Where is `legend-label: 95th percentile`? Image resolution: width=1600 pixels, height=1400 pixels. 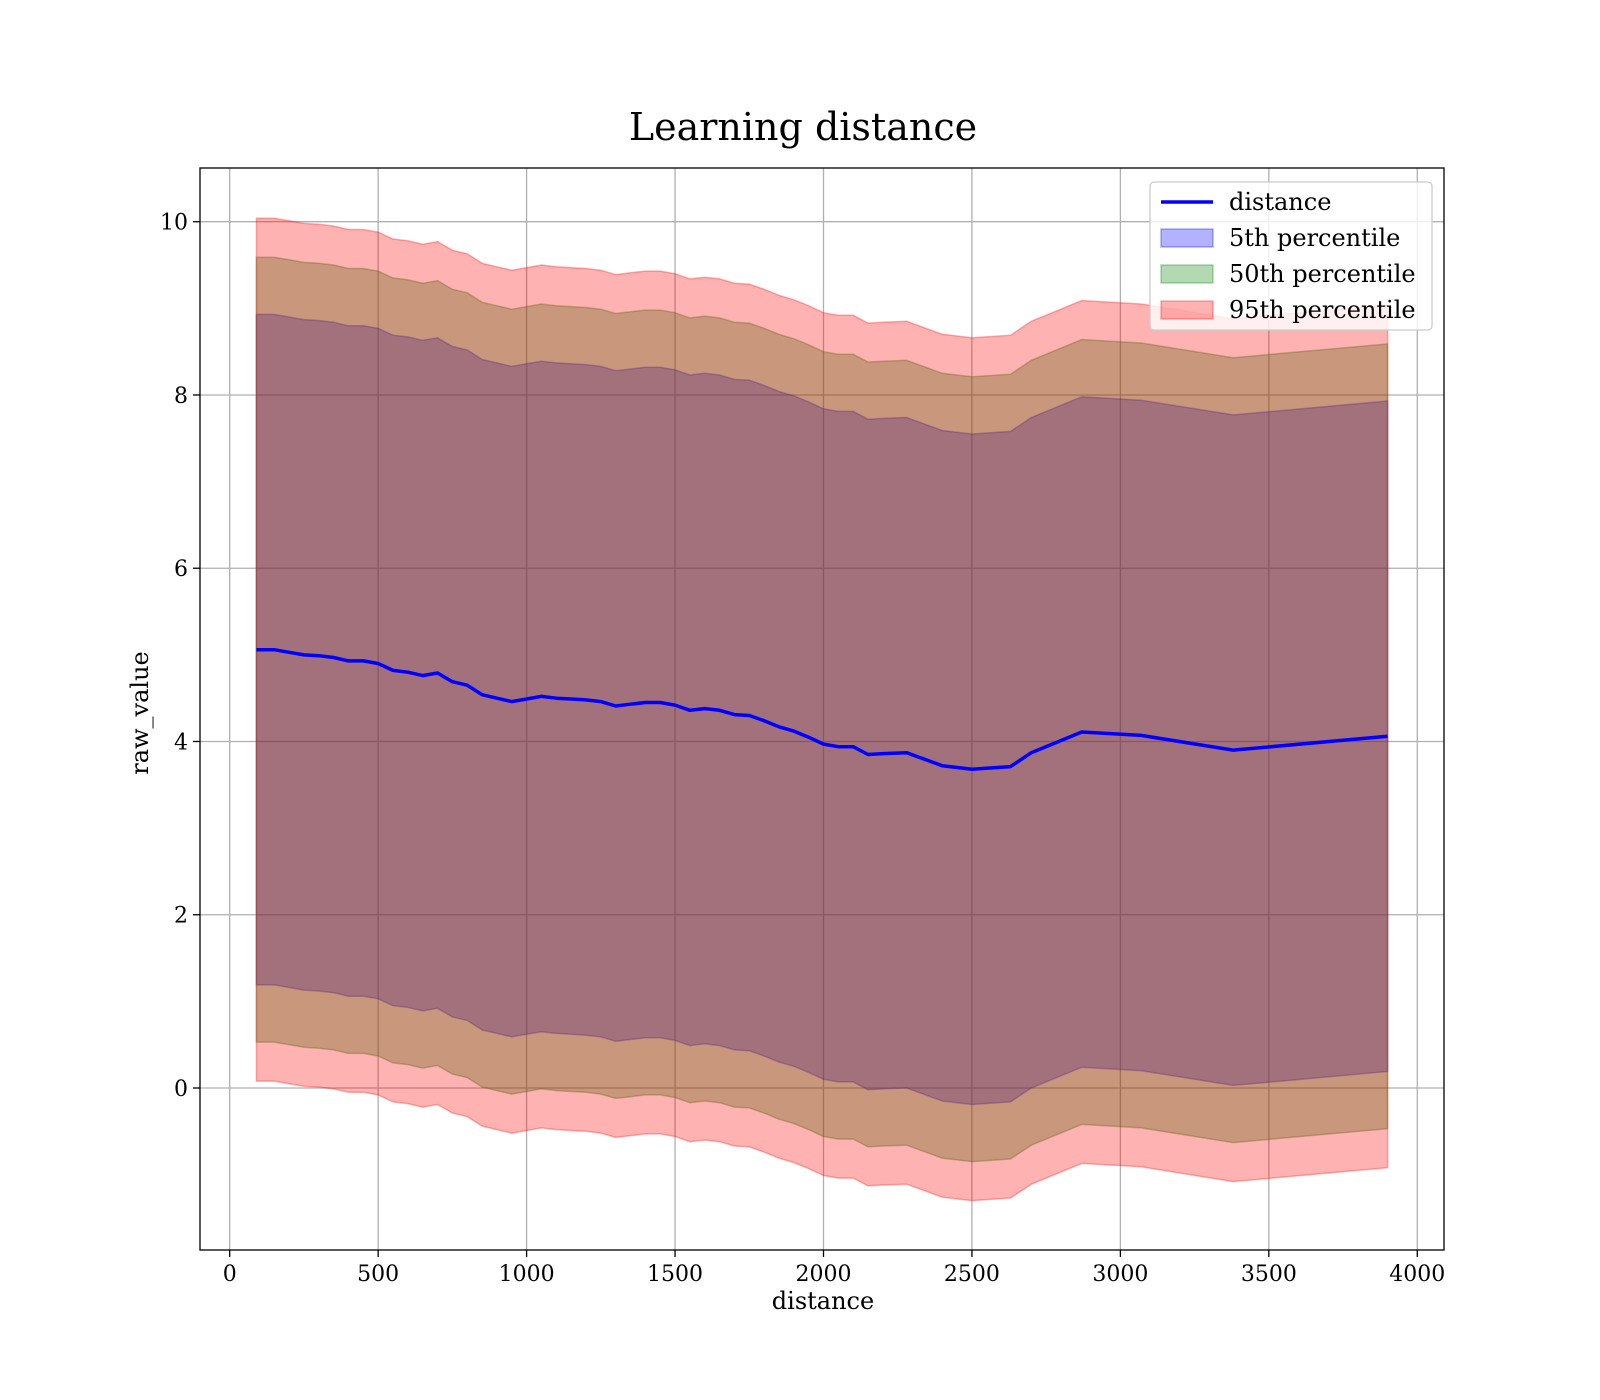
legend-label: 95th percentile is located at coordinates (1322, 310).